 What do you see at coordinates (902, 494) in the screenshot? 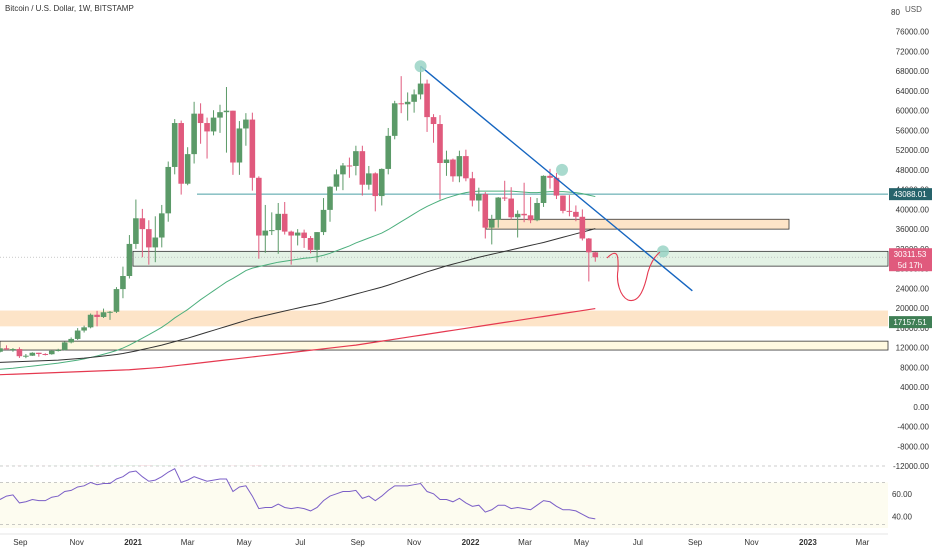
I see `rsi-tick-label: 60.00` at bounding box center [902, 494].